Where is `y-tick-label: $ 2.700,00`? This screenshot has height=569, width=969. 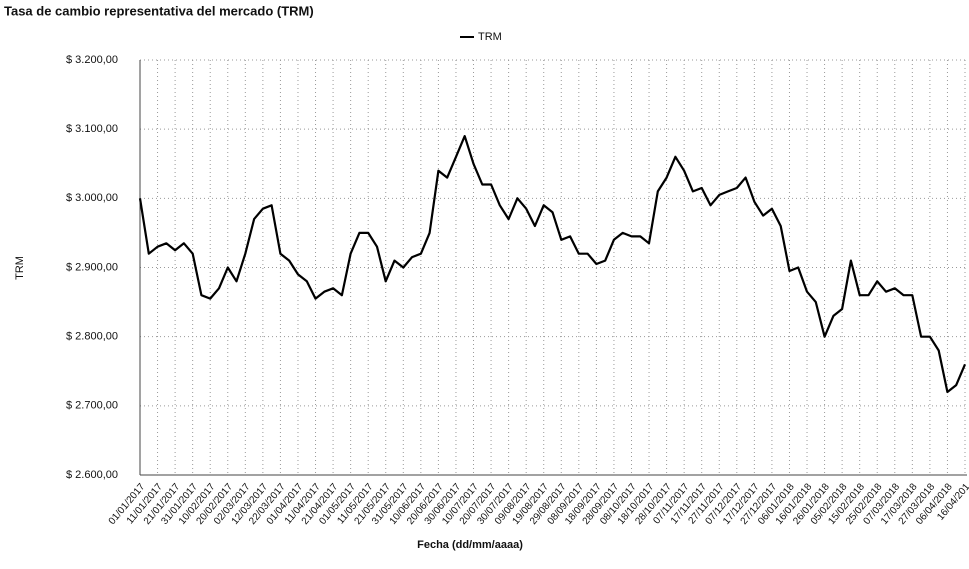
y-tick-label: $ 2.700,00 is located at coordinates (92, 406).